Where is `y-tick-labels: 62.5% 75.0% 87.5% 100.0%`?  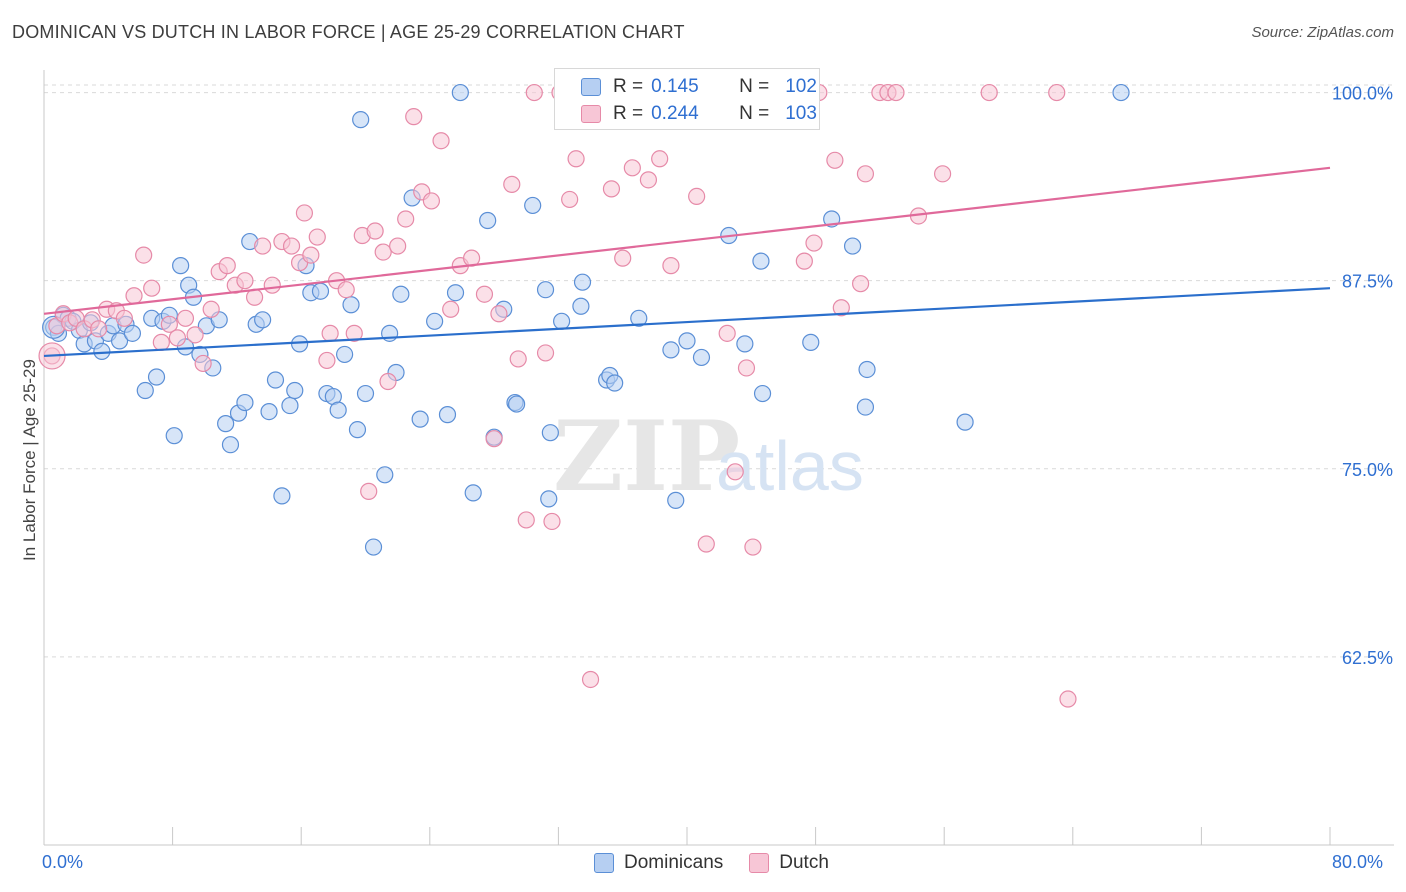 y-tick-labels: 62.5% 75.0% 87.5% 100.0% is located at coordinates (1362, 376).